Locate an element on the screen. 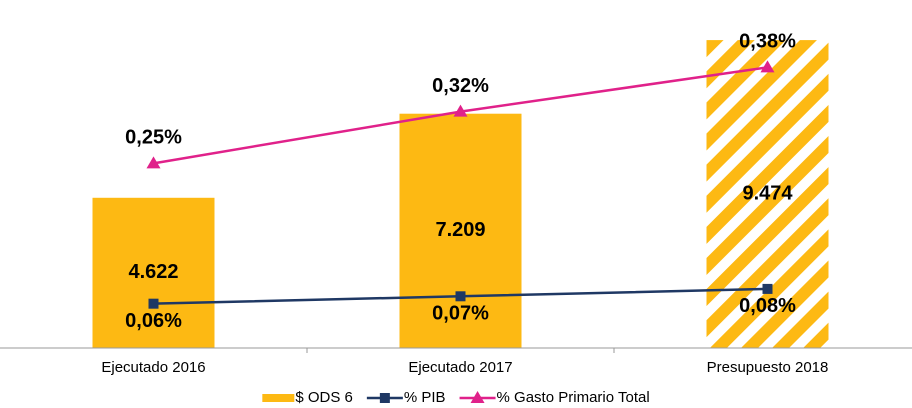 This screenshot has width=912, height=408. legend-label: $ ODS 6 is located at coordinates (324, 397).